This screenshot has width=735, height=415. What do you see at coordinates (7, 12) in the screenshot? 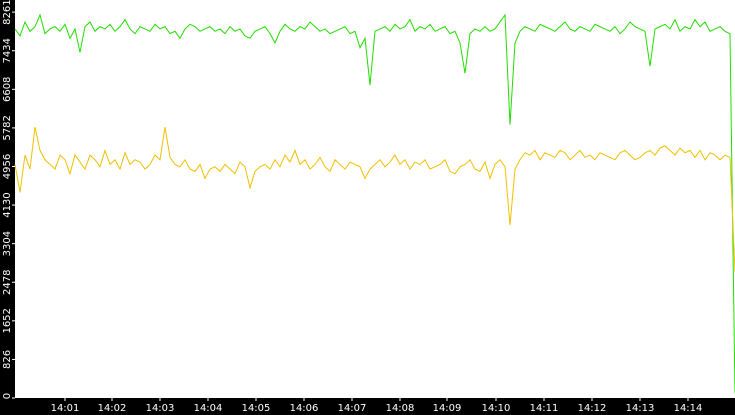
I see `y-tick-label: 8261` at bounding box center [7, 12].